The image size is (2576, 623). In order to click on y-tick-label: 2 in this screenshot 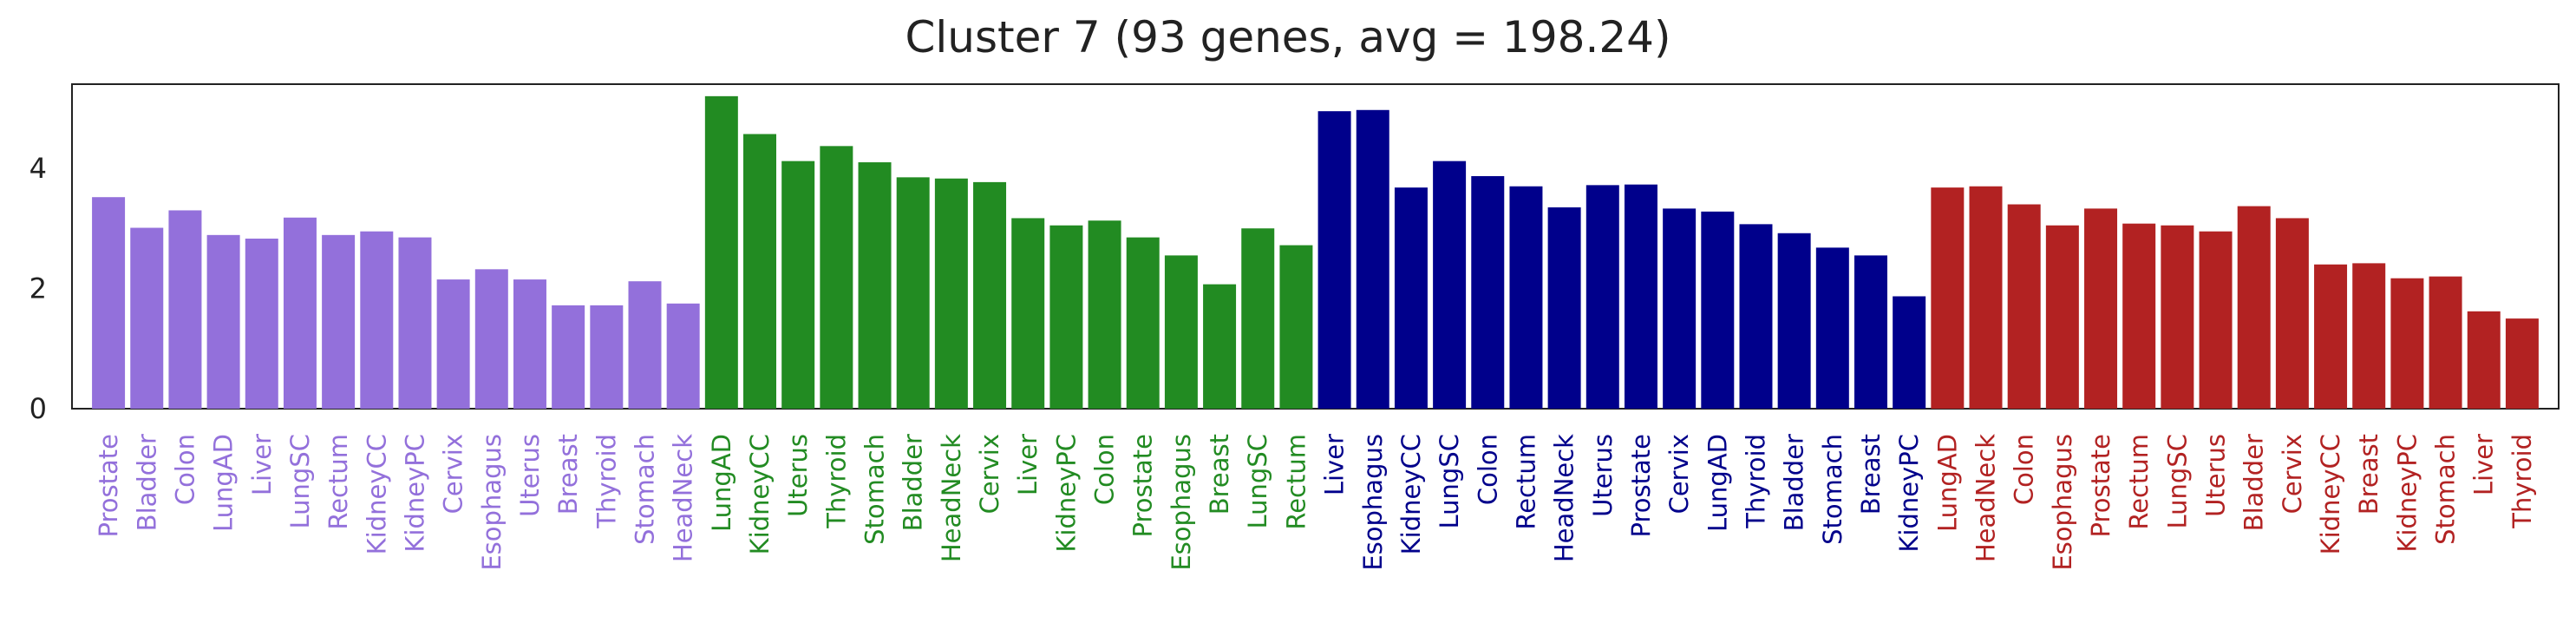, I will do `click(38, 289)`.